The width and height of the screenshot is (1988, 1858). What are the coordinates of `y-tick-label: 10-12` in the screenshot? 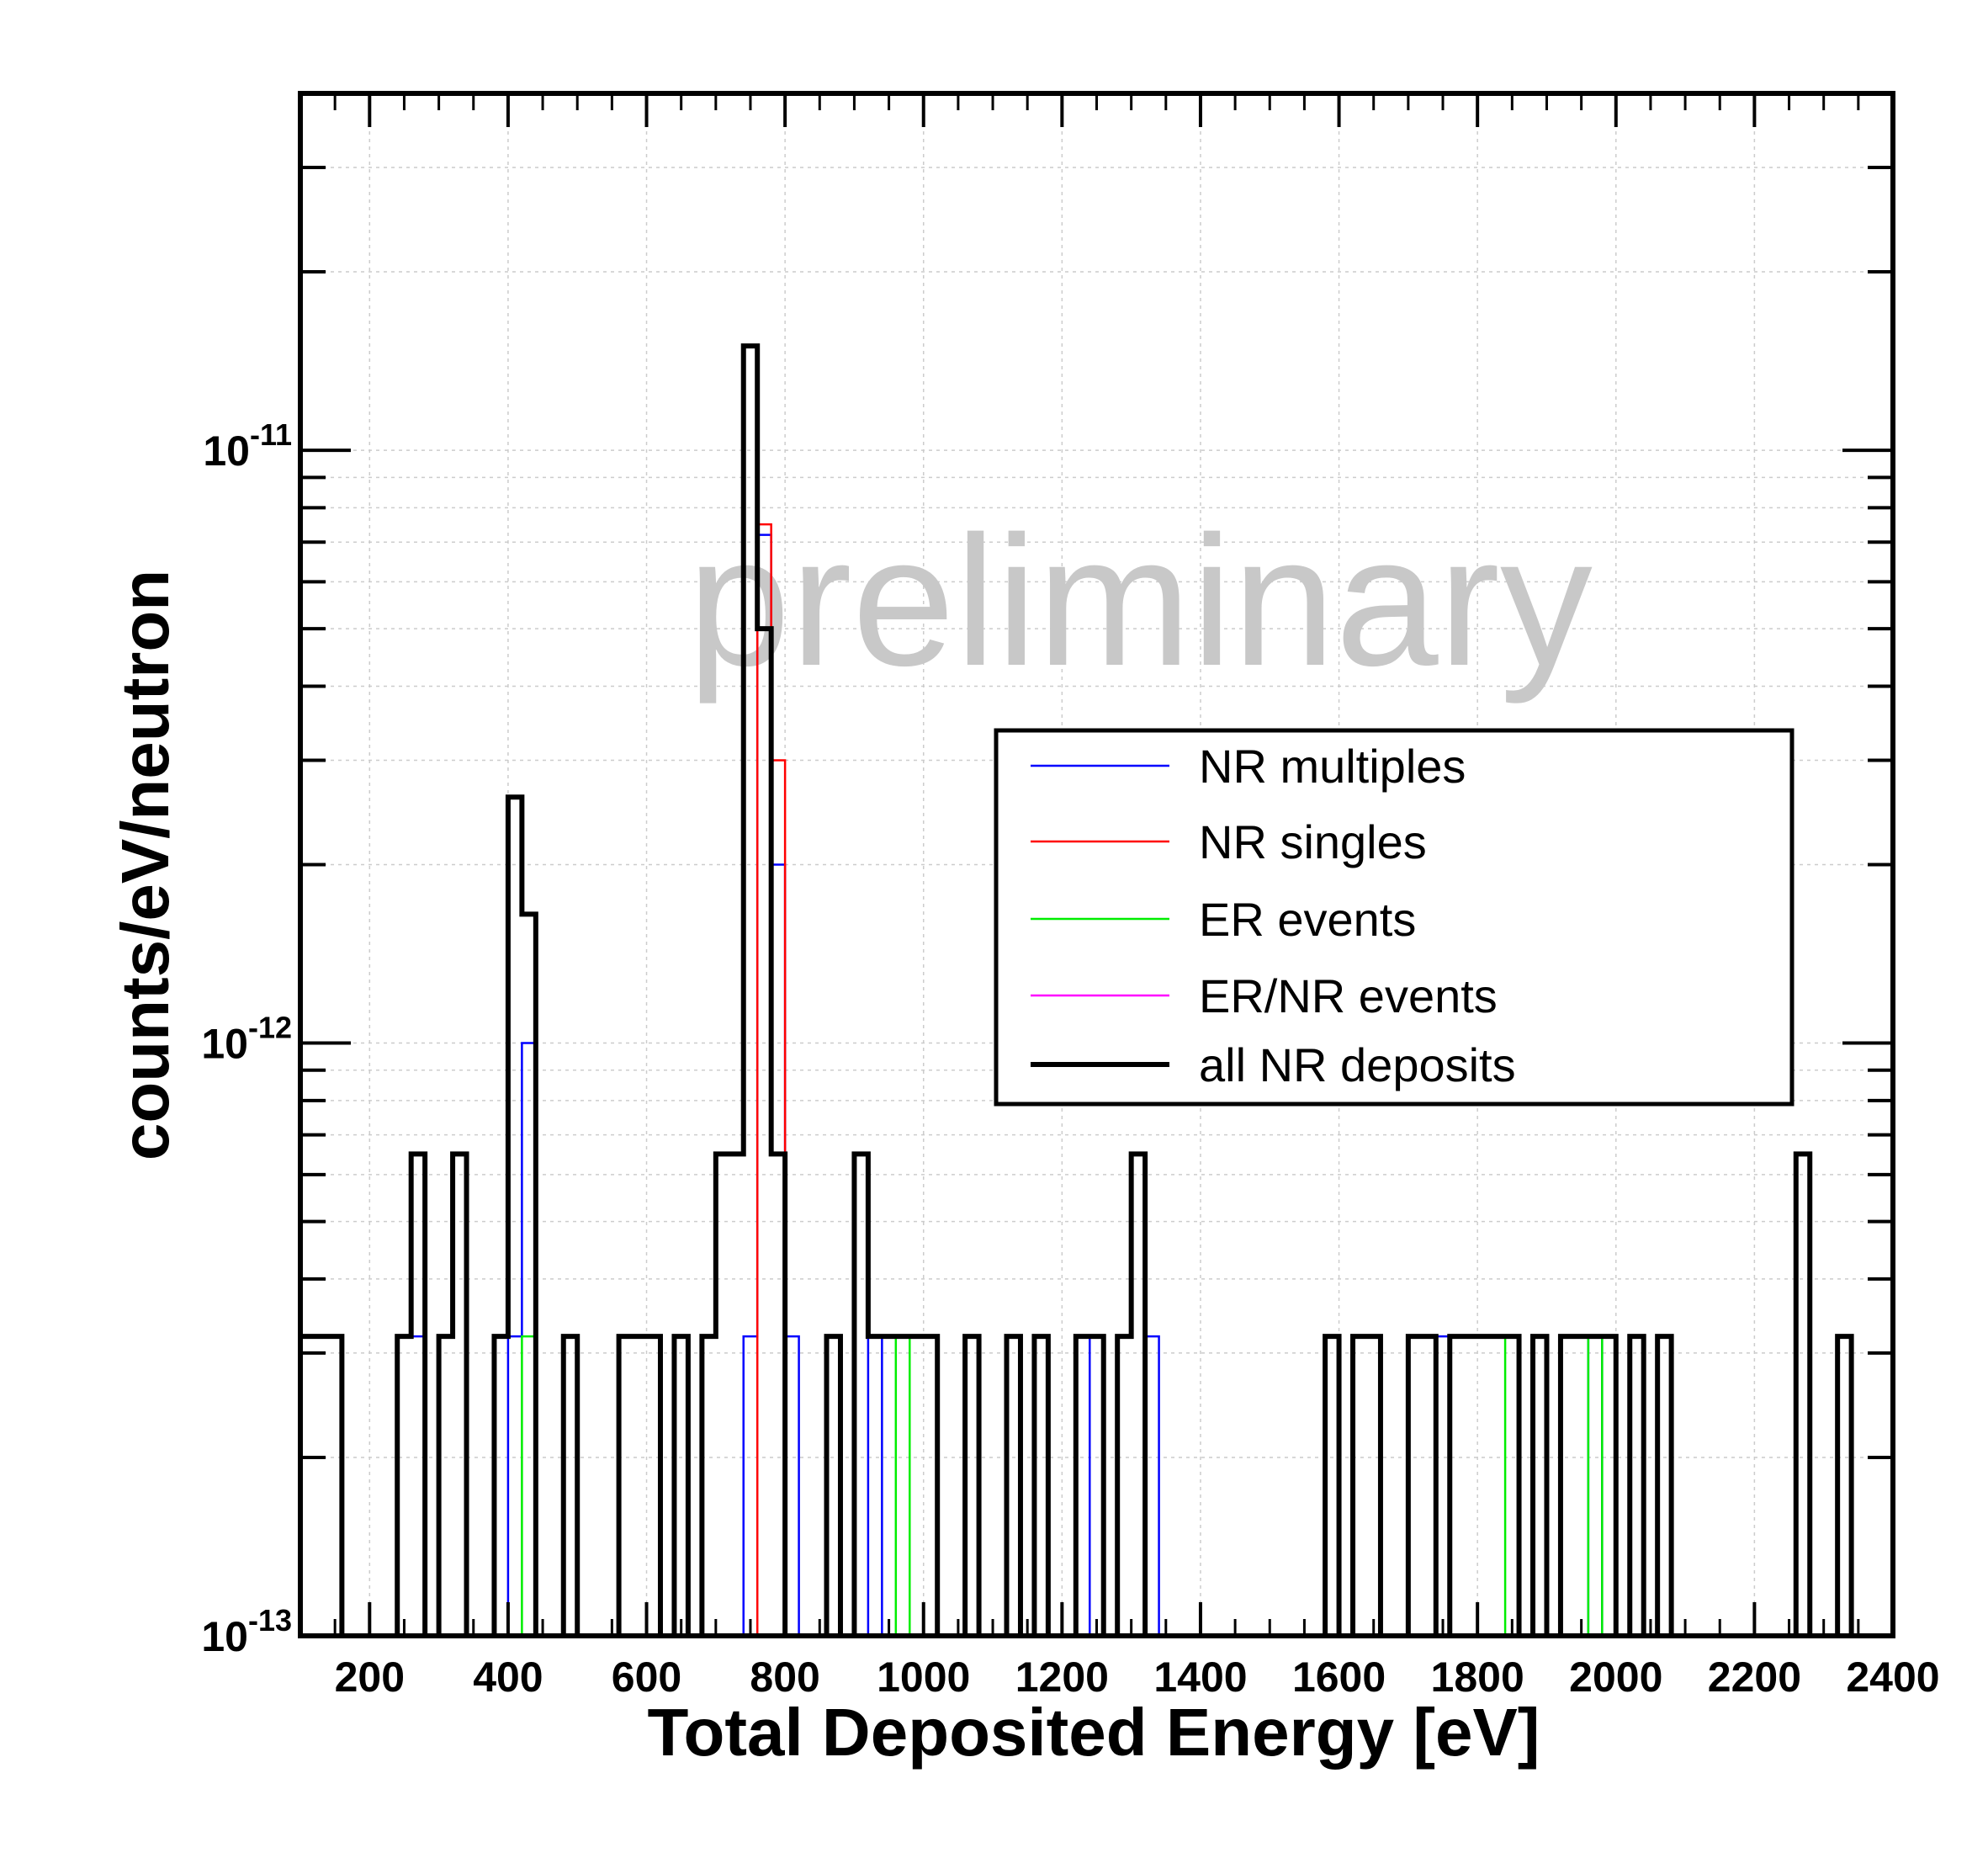 It's located at (247, 1039).